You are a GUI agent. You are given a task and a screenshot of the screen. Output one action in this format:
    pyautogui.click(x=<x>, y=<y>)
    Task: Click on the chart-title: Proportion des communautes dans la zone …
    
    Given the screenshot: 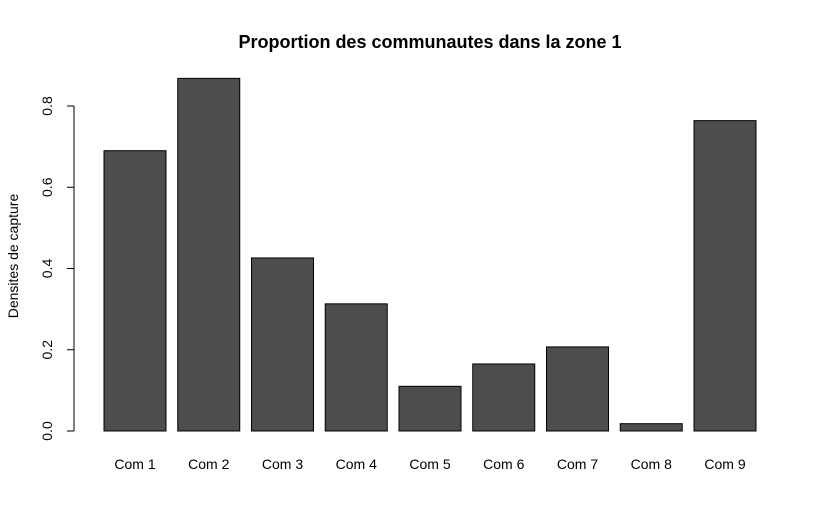 What is the action you would take?
    pyautogui.click(x=429, y=42)
    